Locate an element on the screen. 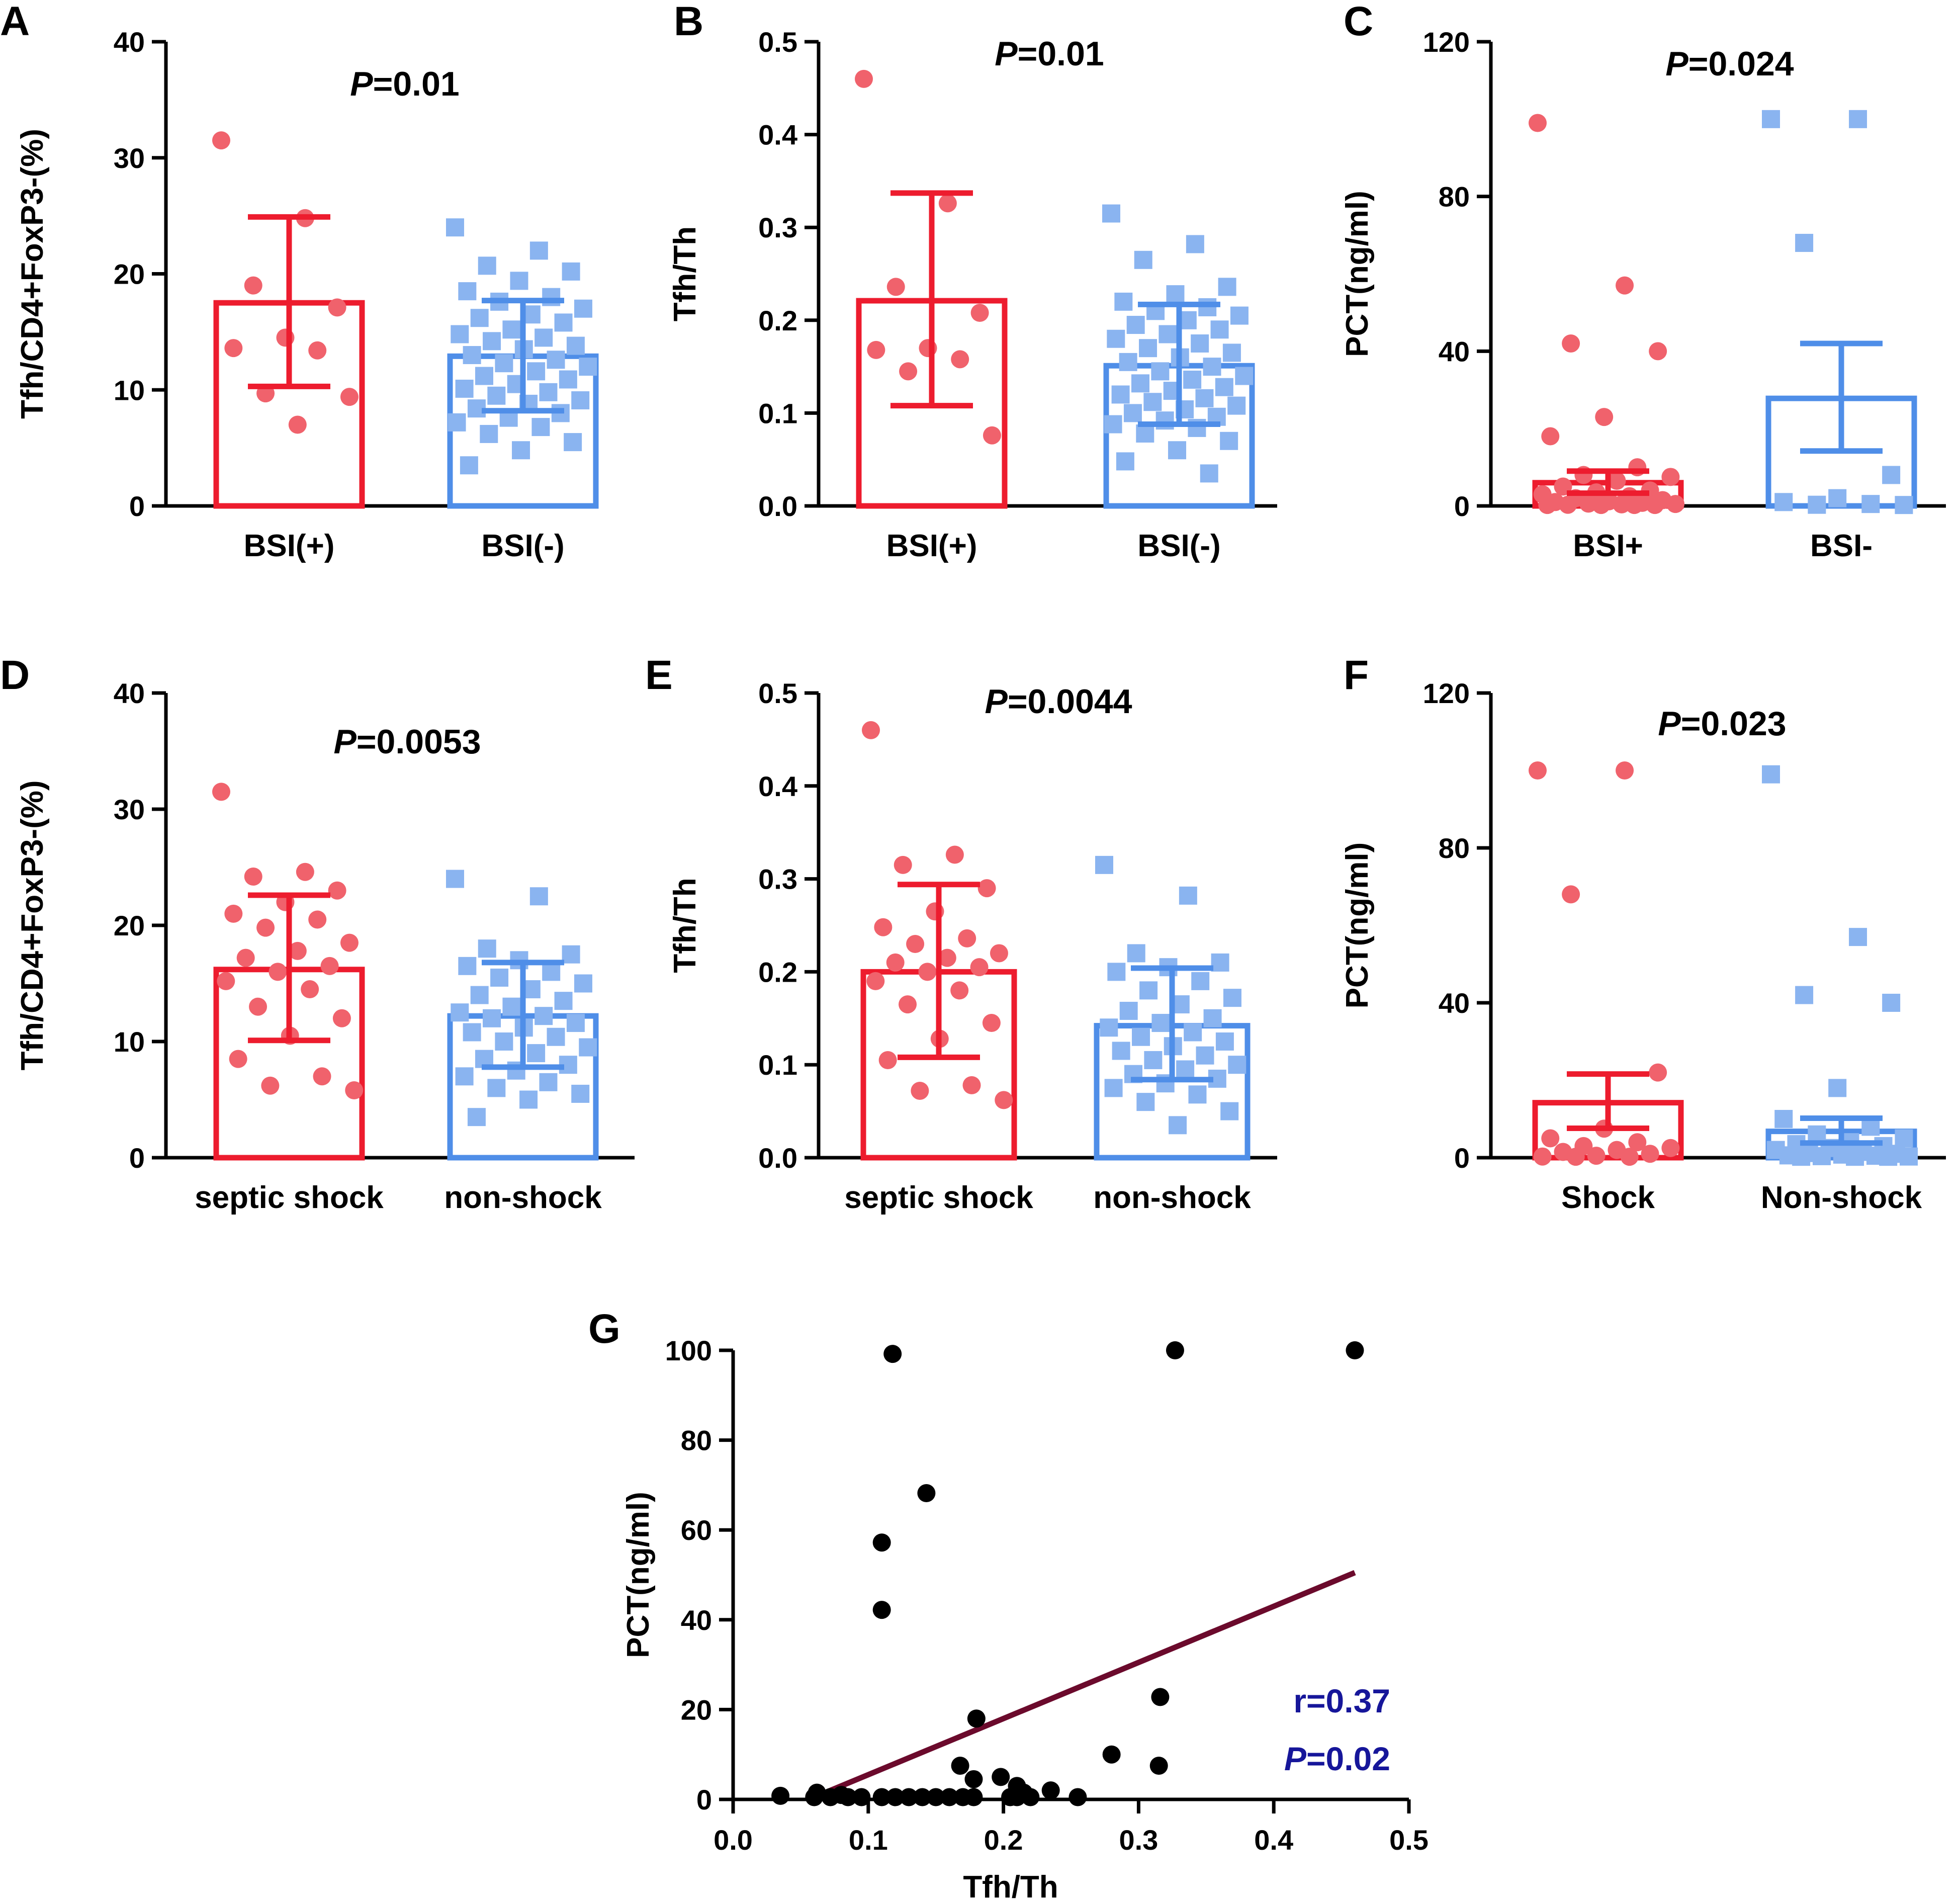 This screenshot has width=1960, height=1902. y-tick-label: 0.5 is located at coordinates (777, 42).